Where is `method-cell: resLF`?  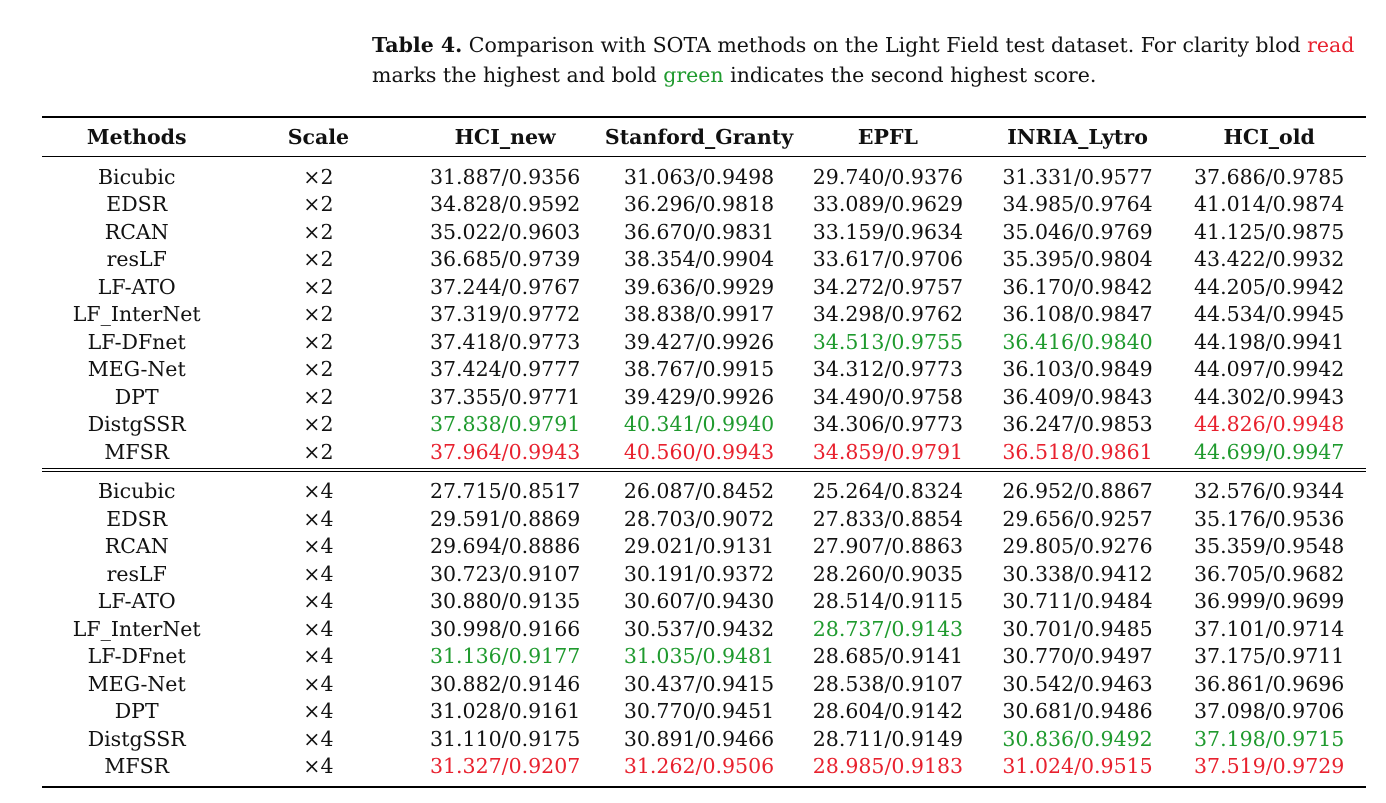
method-cell: resLF is located at coordinates (136, 259).